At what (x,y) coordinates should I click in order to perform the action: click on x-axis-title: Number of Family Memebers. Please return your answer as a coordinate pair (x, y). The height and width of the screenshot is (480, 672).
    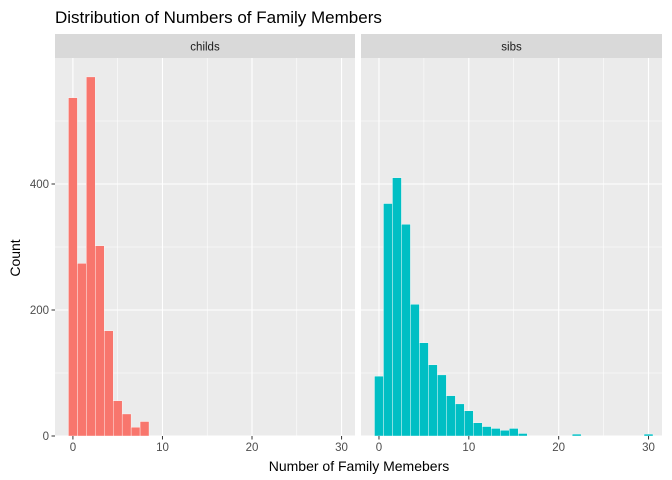
    Looking at the image, I should click on (359, 466).